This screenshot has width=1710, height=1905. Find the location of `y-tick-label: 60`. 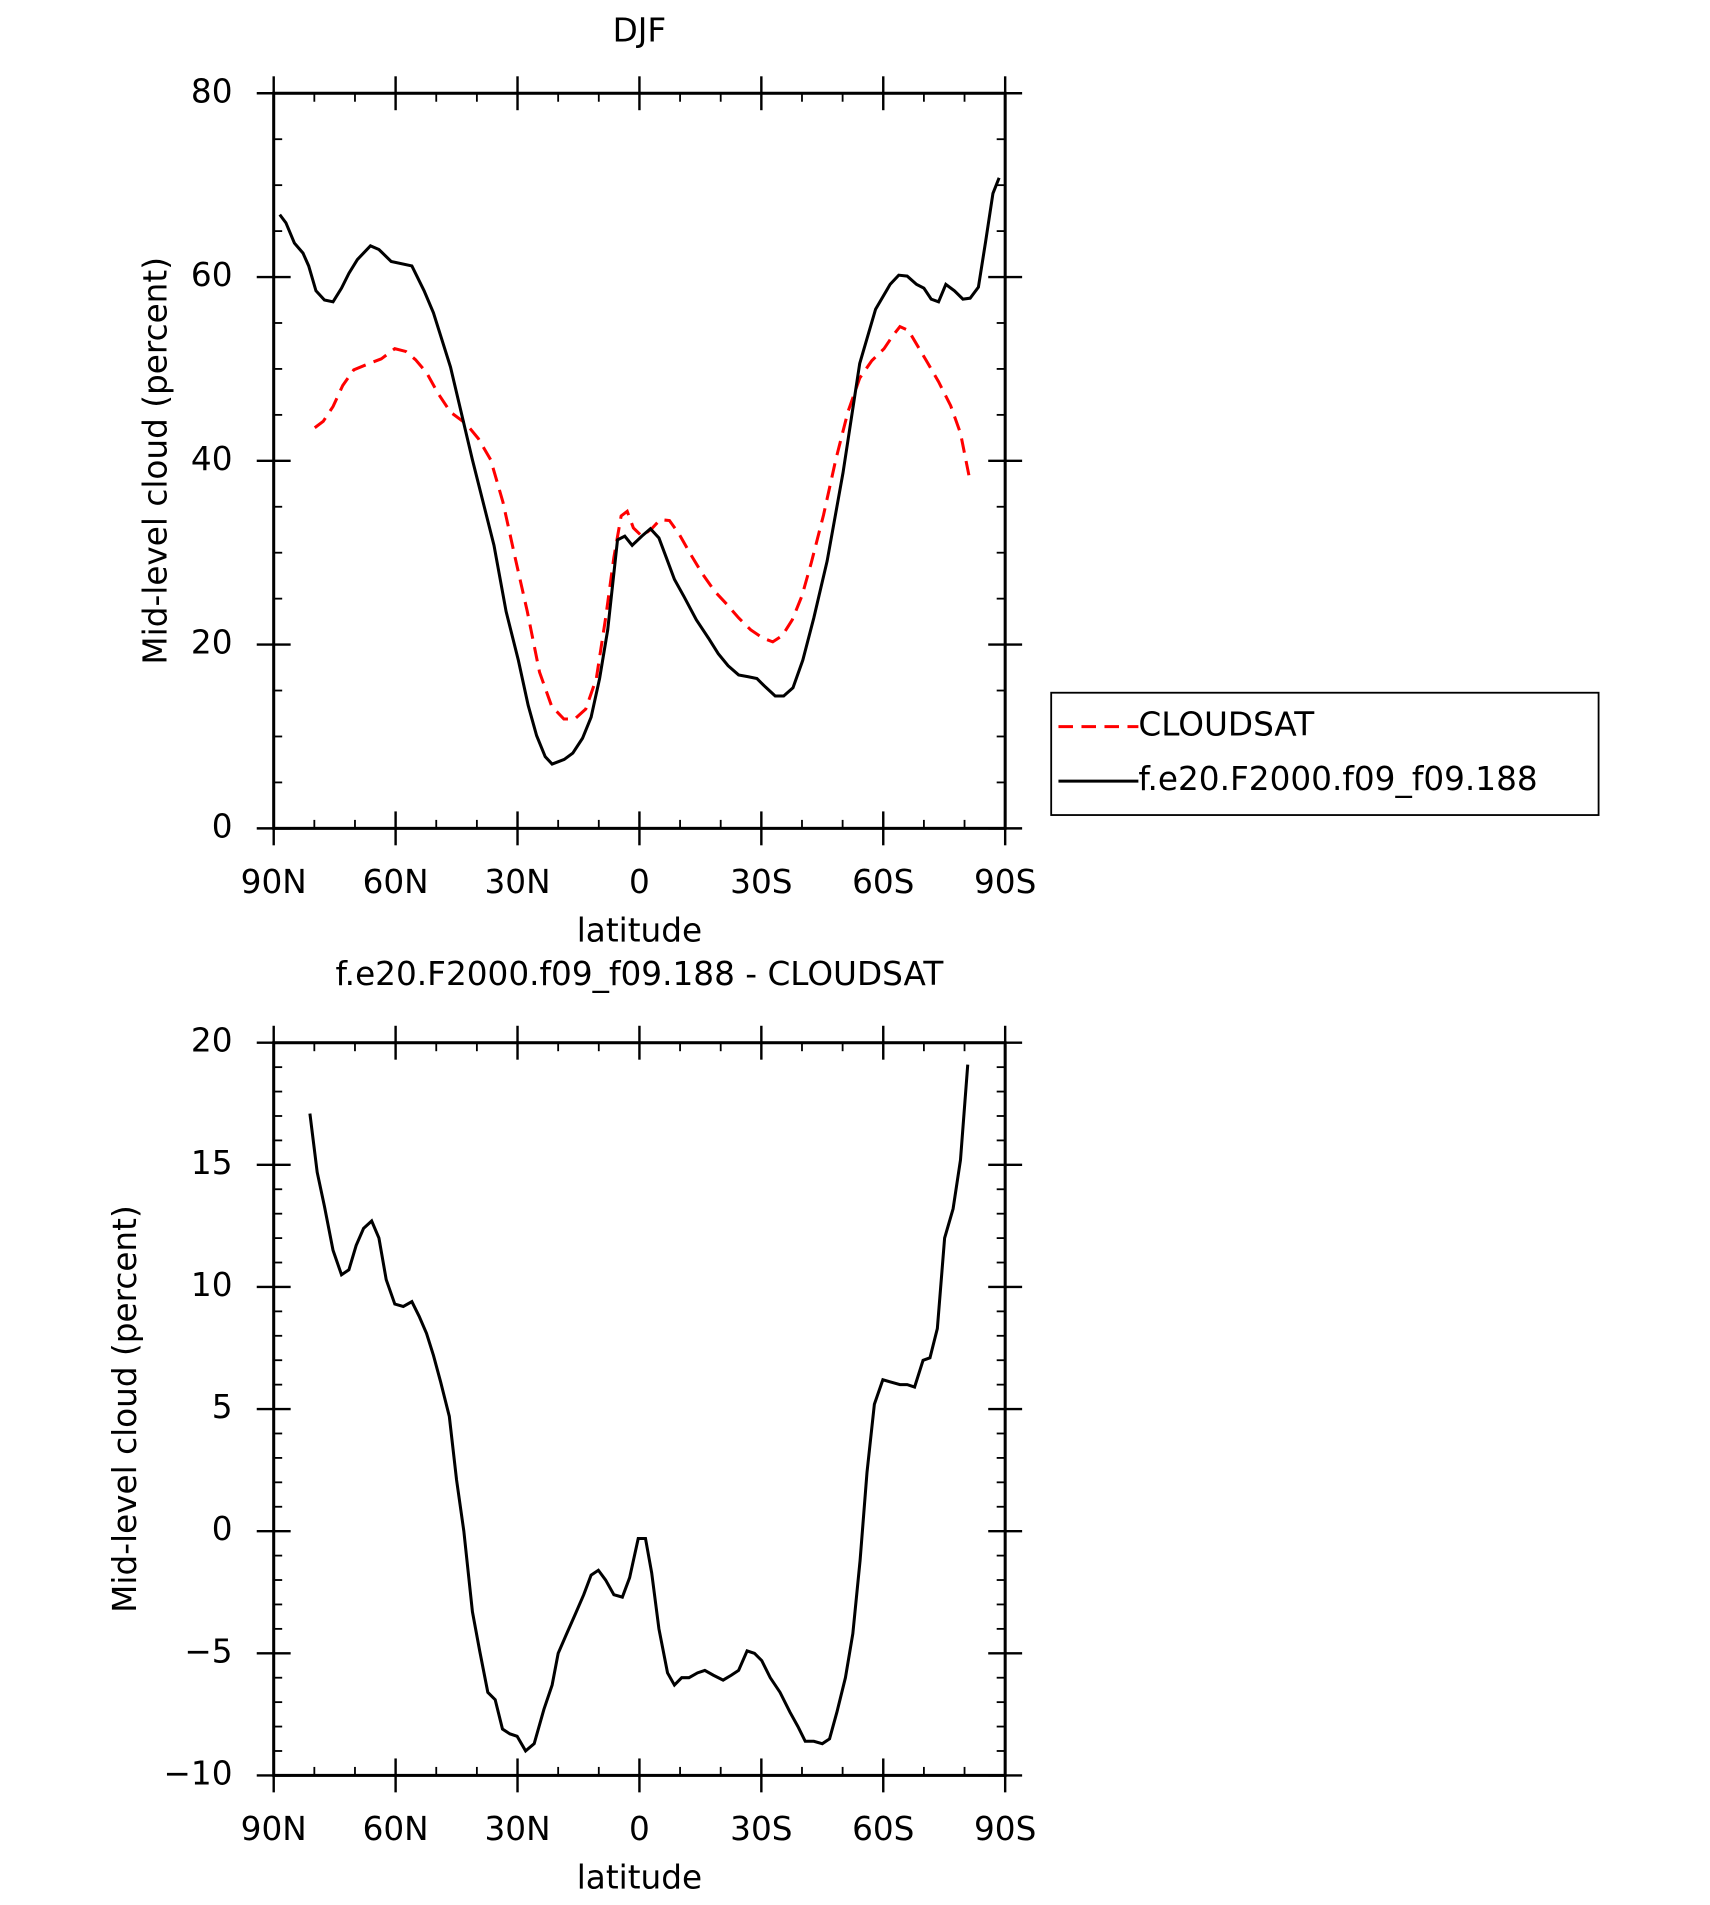

y-tick-label: 60 is located at coordinates (212, 275).